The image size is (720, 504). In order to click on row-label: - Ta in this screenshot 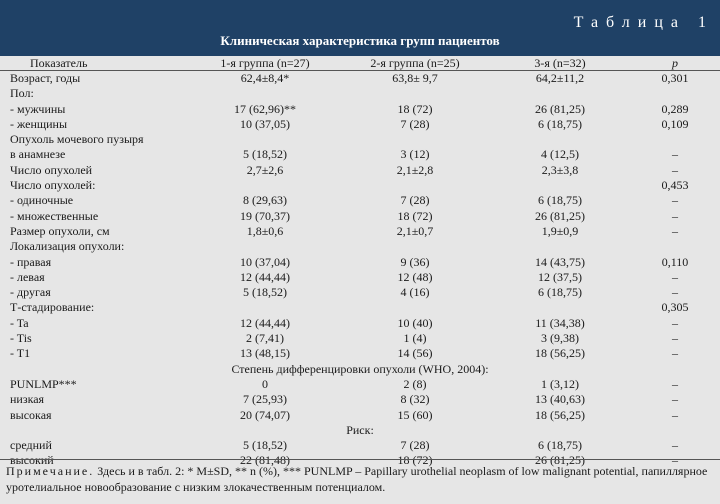, I will do `click(19, 322)`.